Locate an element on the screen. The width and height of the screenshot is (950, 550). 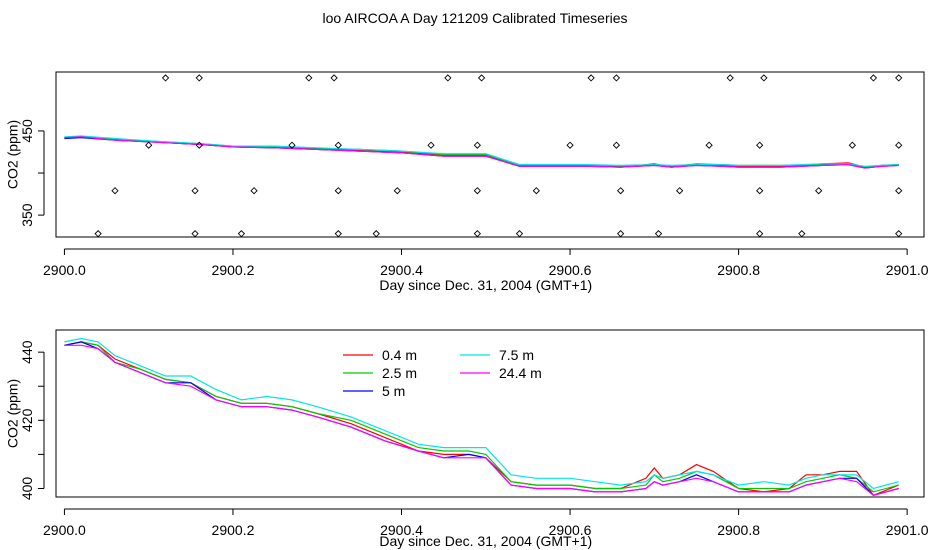
legend-label: 2.5 m is located at coordinates (399, 373).